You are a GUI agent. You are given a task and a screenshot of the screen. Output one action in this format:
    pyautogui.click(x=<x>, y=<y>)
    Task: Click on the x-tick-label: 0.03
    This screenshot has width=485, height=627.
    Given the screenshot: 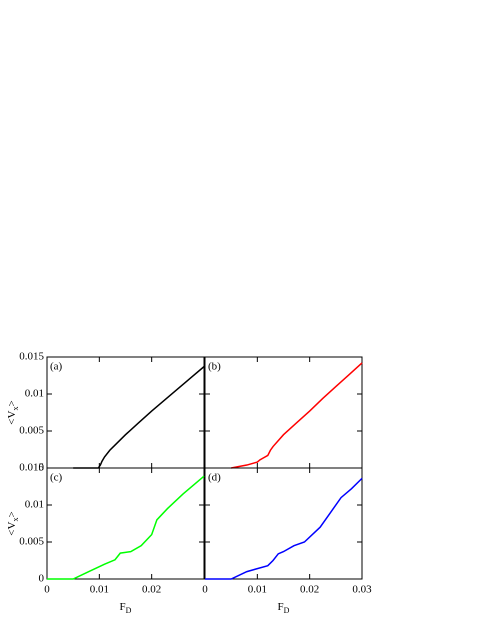 What is the action you would take?
    pyautogui.click(x=362, y=590)
    